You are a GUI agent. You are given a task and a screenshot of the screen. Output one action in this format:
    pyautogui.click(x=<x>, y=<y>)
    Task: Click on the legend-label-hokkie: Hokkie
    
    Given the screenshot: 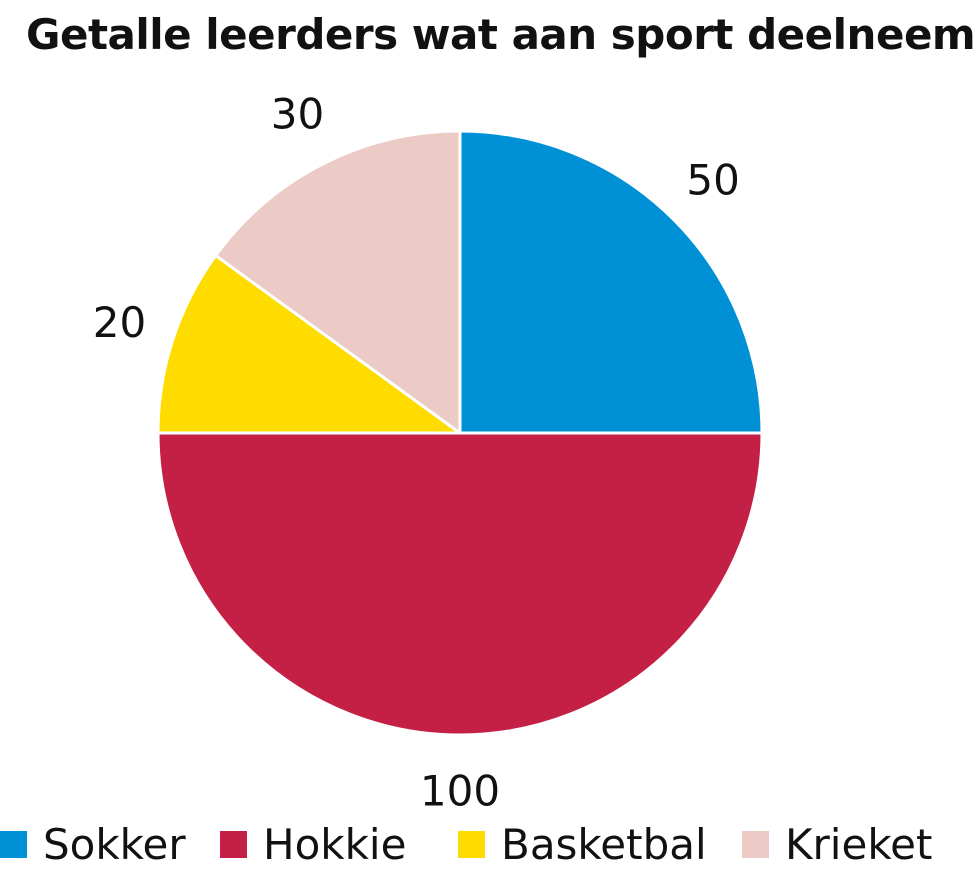 What is the action you would take?
    pyautogui.click(x=335, y=844)
    